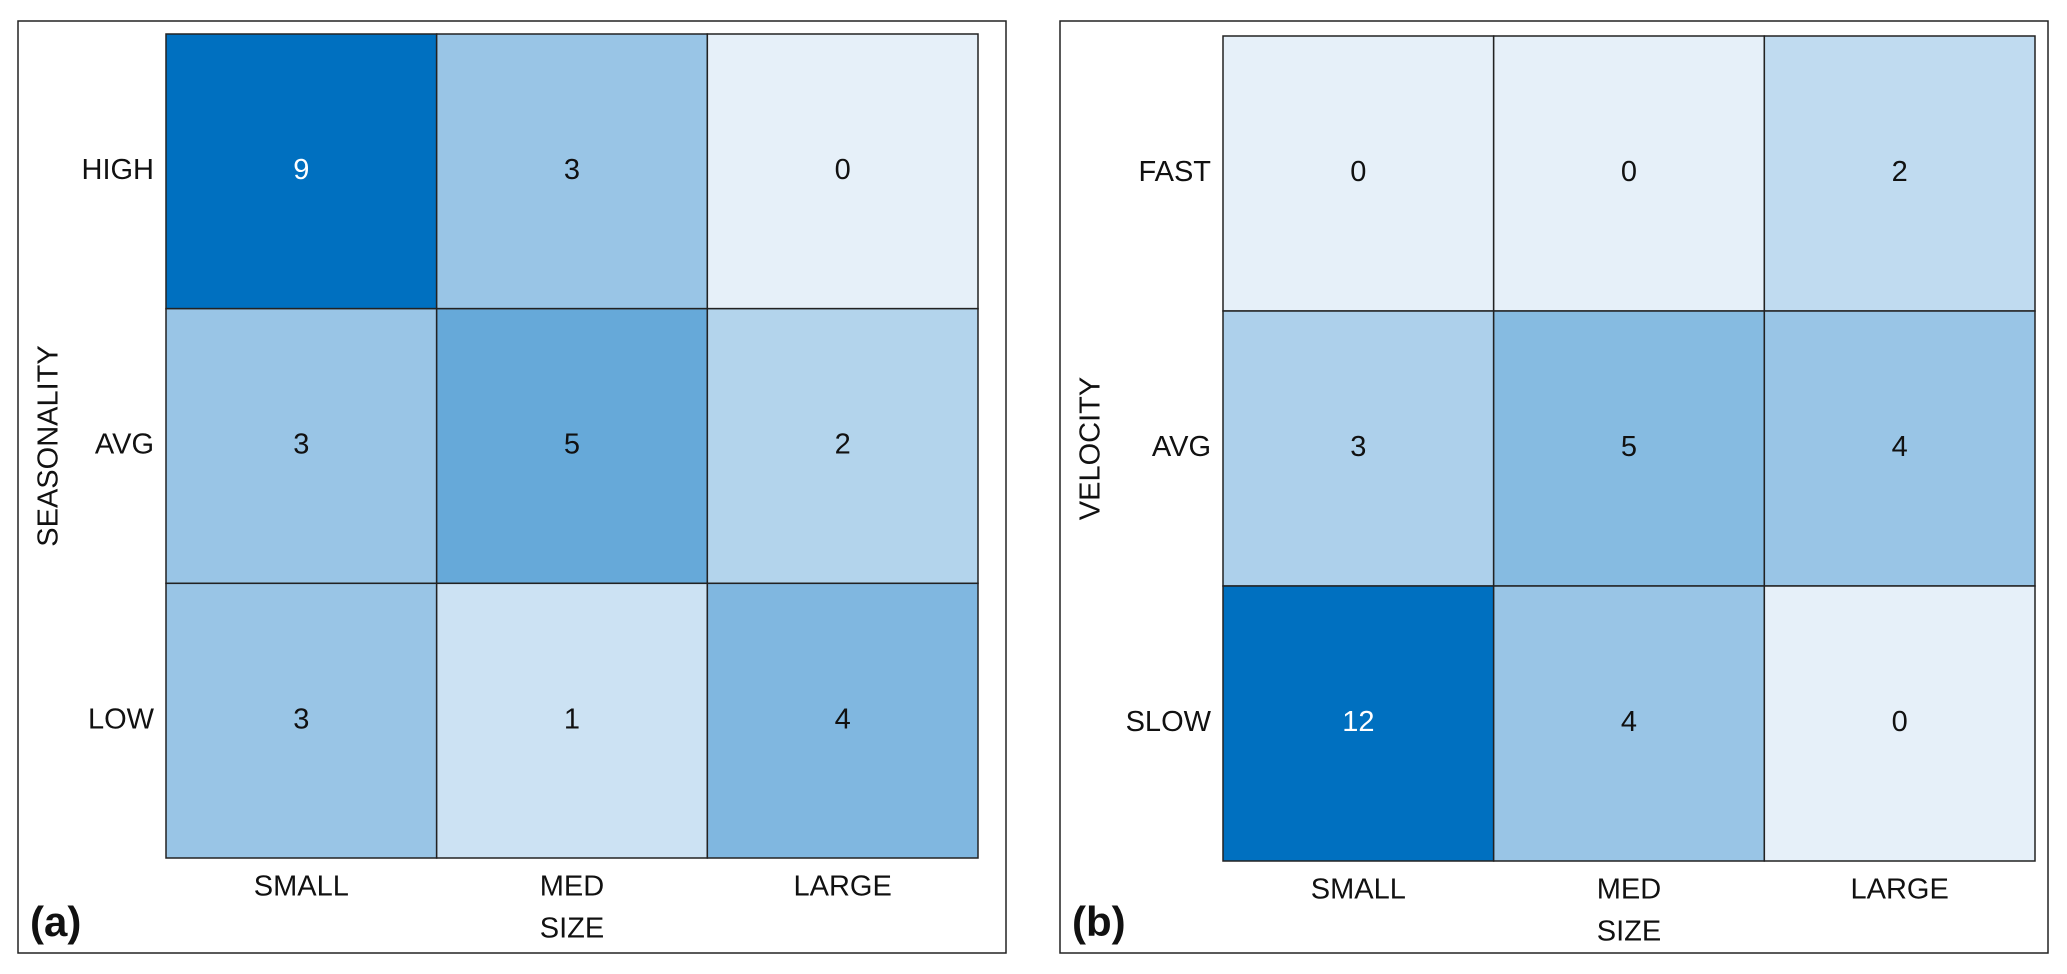 The height and width of the screenshot is (974, 2067). I want to click on cell-value: 12, so click(1358, 722).